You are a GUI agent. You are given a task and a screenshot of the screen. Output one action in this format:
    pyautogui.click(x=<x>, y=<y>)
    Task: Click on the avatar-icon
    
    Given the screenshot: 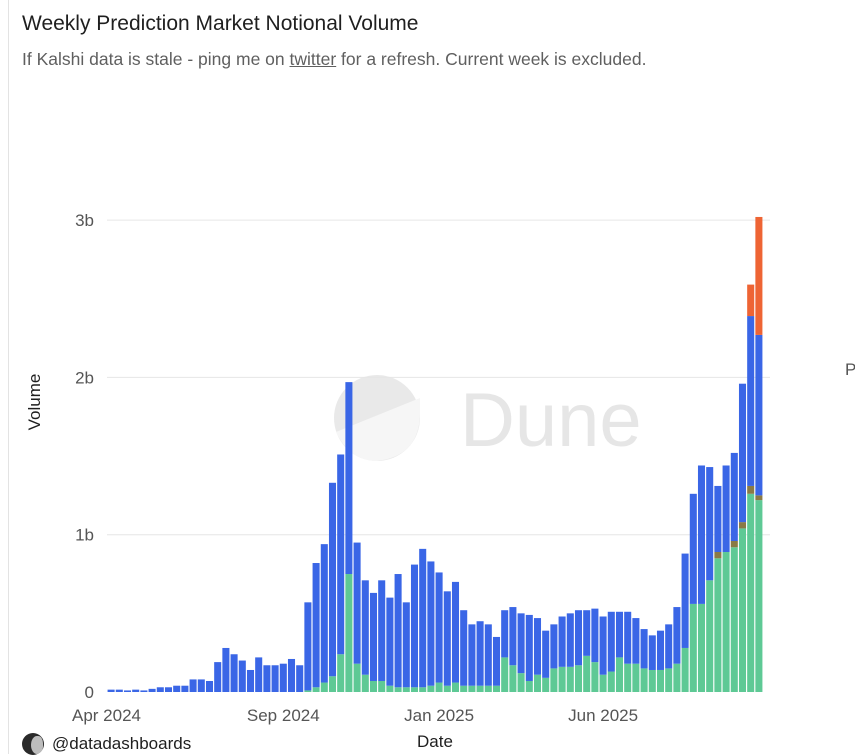 What is the action you would take?
    pyautogui.click(x=33, y=744)
    